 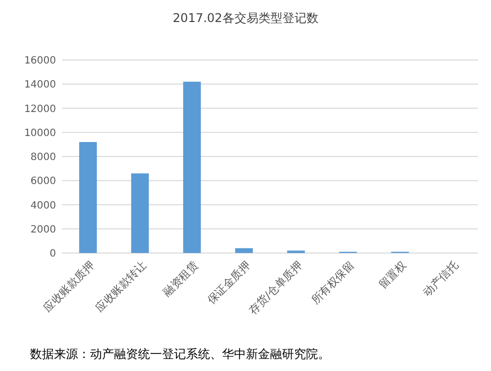 What do you see at coordinates (392, 275) in the screenshot?
I see `x-tick-label: 留置权` at bounding box center [392, 275].